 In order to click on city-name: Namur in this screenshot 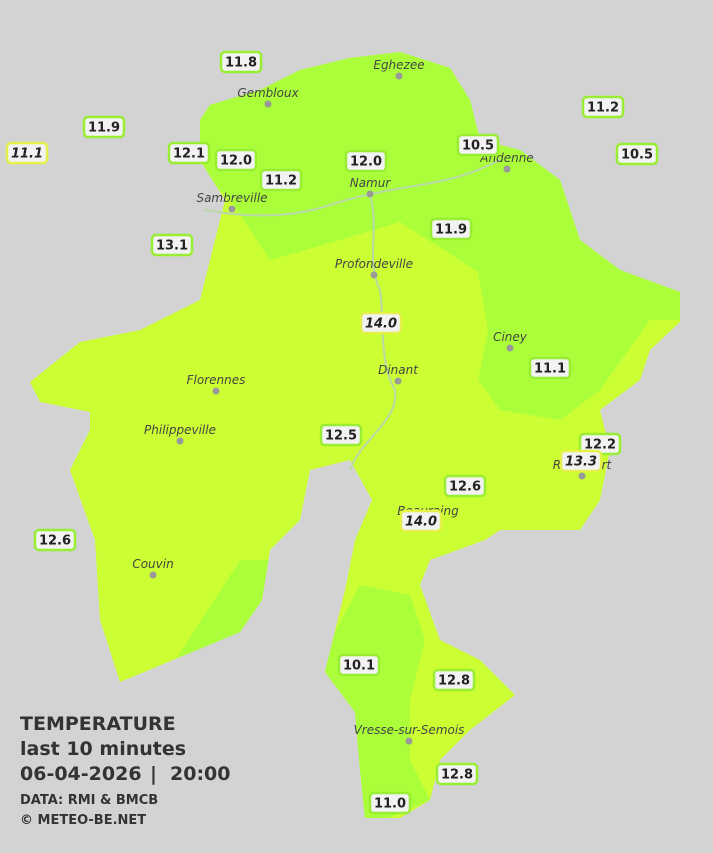, I will do `click(371, 183)`.